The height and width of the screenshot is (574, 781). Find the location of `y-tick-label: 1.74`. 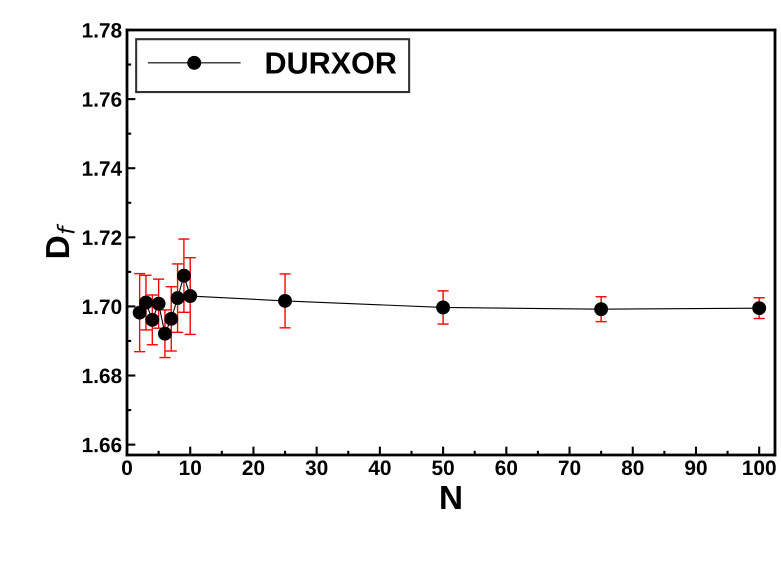

y-tick-label: 1.74 is located at coordinates (102, 168).